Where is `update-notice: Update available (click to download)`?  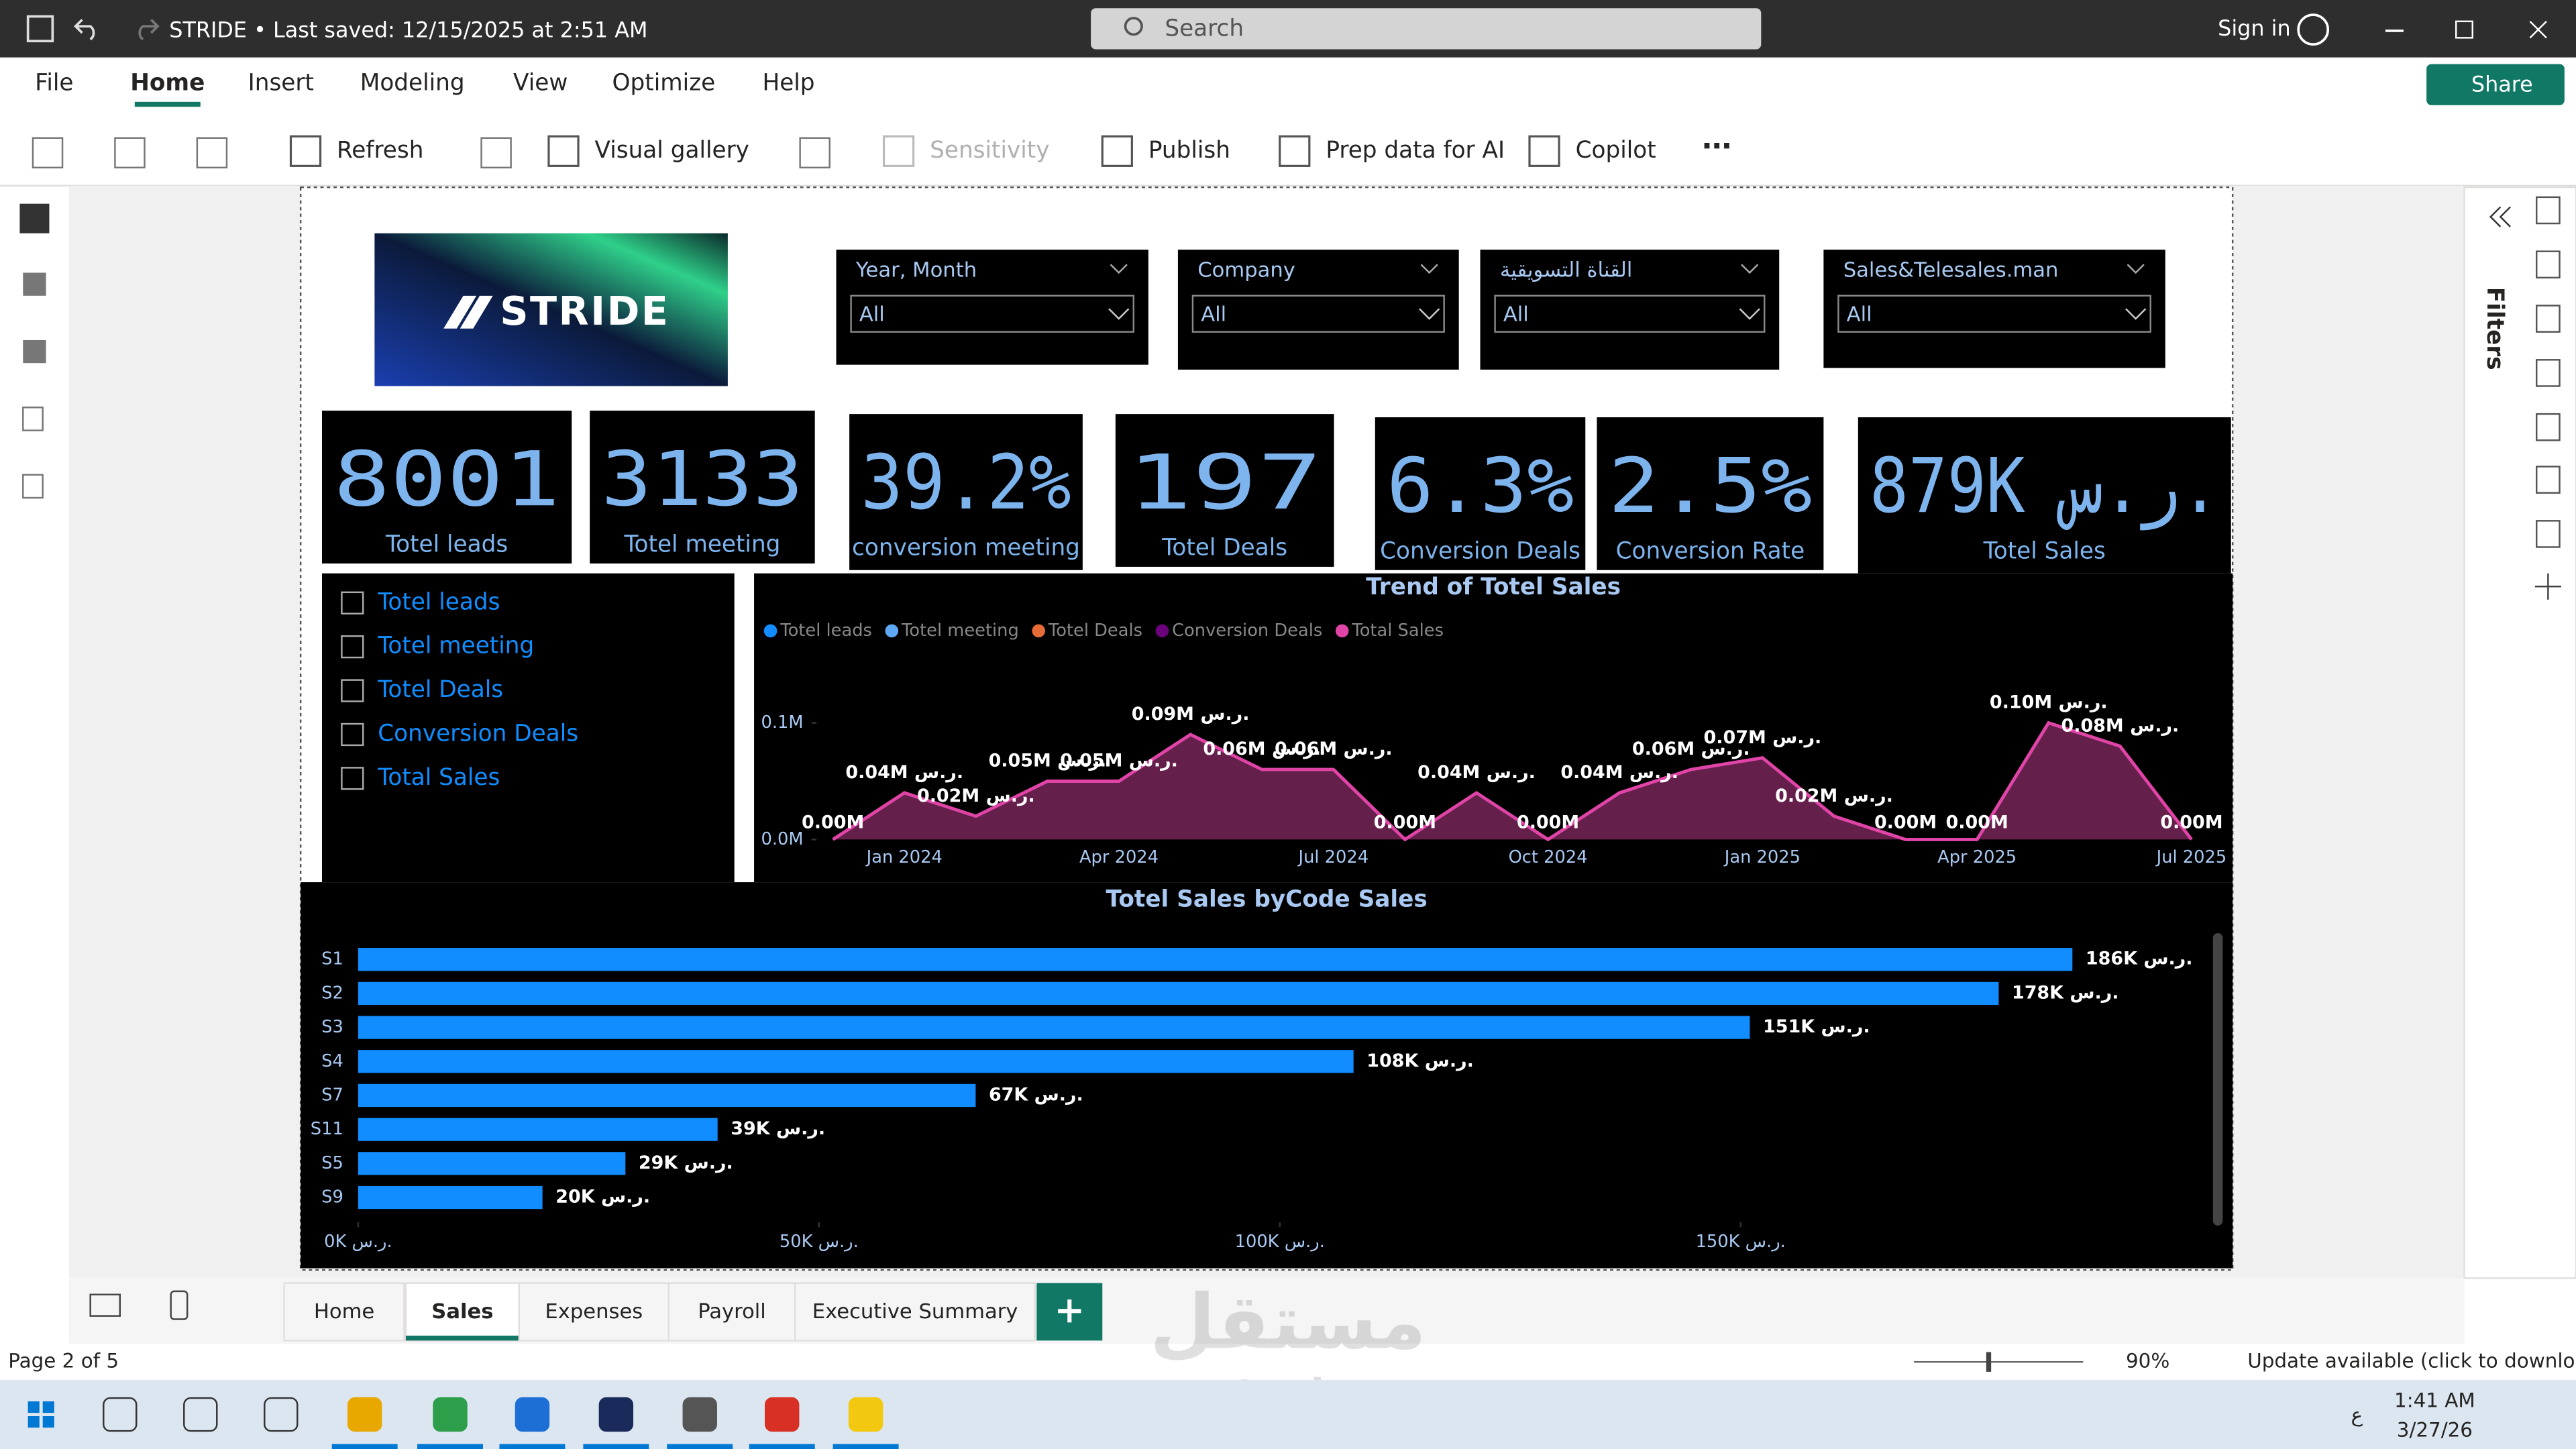 update-notice: Update available (click to download) is located at coordinates (2411, 1361).